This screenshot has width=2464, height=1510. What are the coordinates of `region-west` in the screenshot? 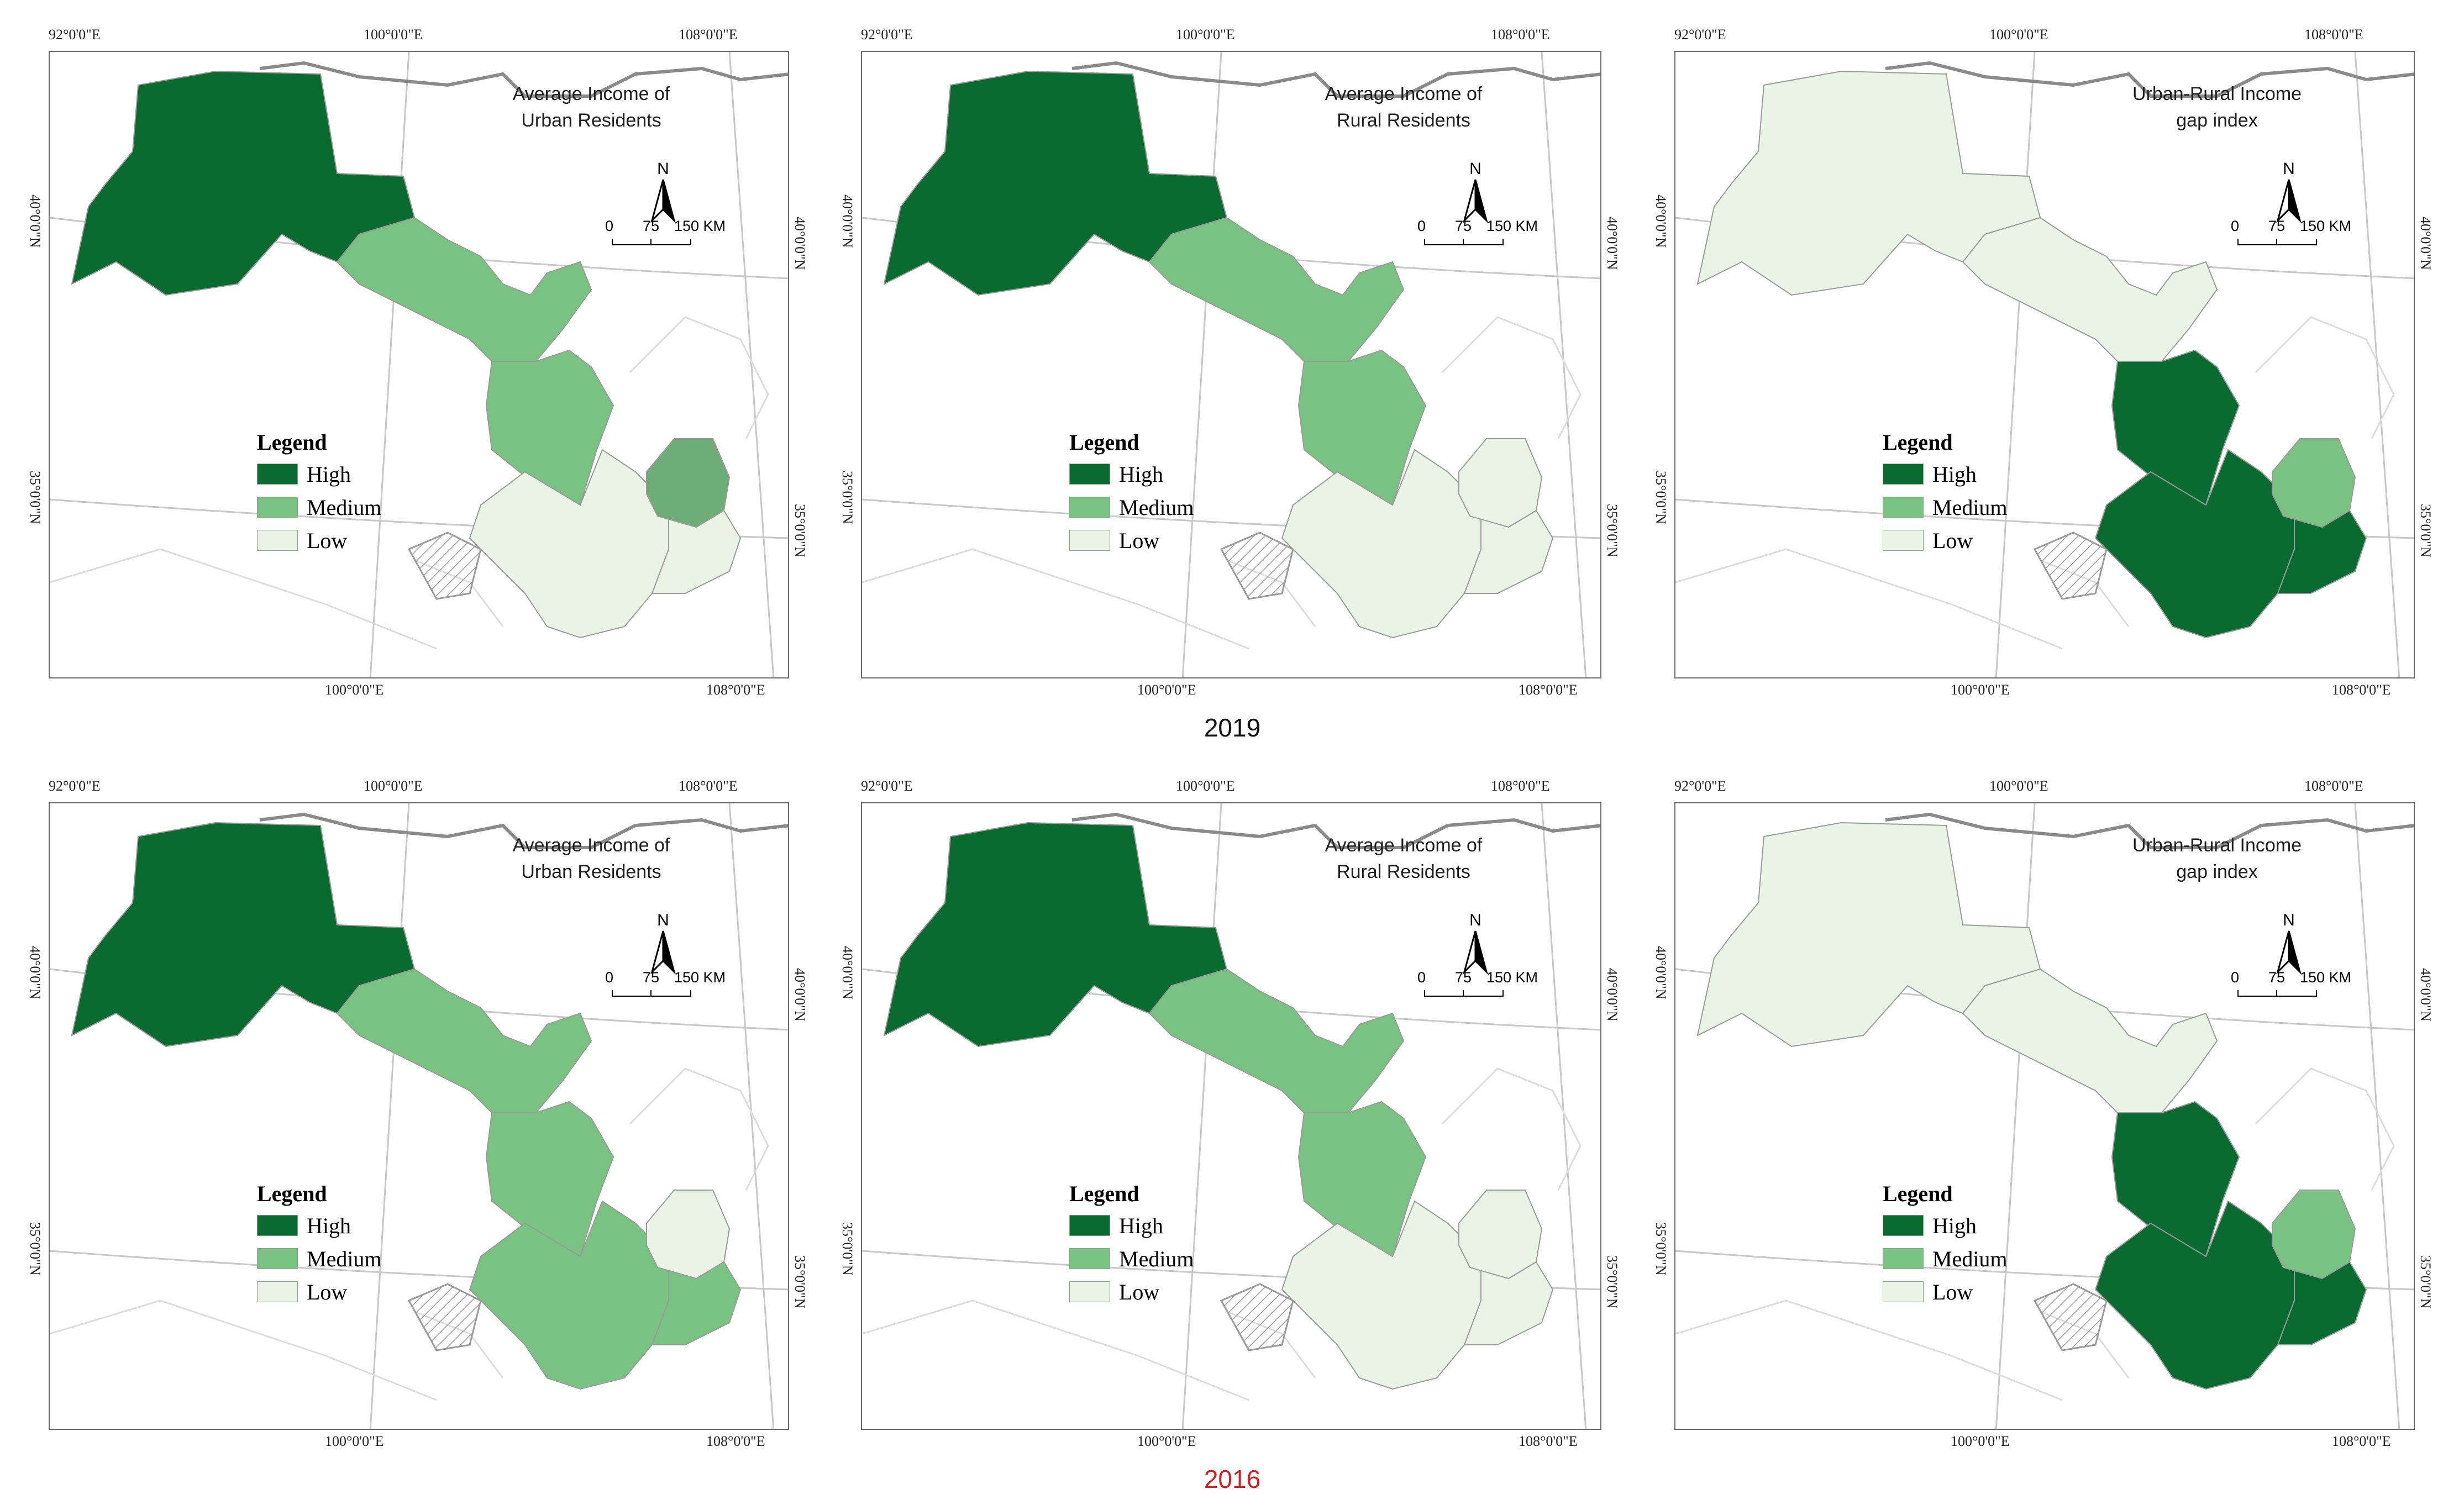 It's located at (1868, 935).